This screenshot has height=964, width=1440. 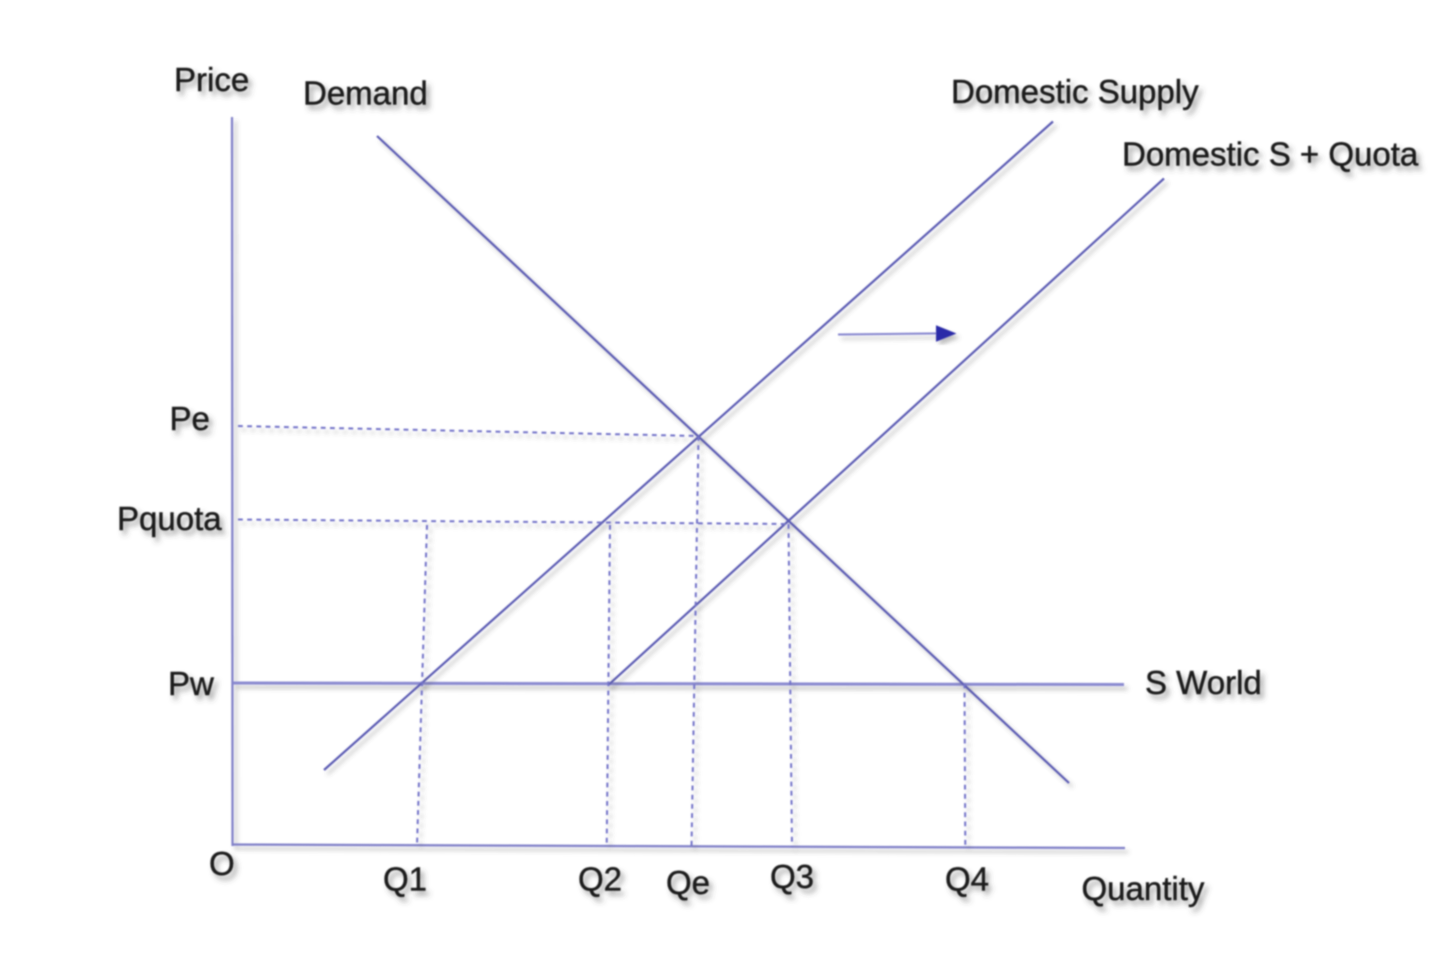 I want to click on svg-text: Q4, so click(x=967, y=879).